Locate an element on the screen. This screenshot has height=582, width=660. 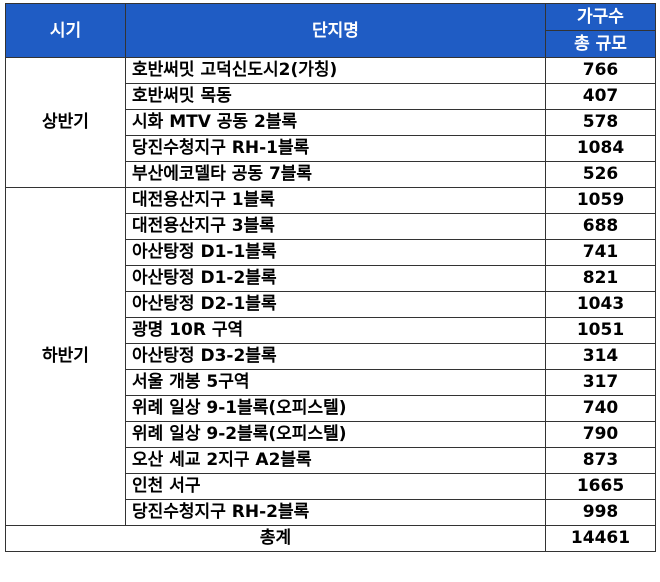
unit-count: 1059 is located at coordinates (600, 200).